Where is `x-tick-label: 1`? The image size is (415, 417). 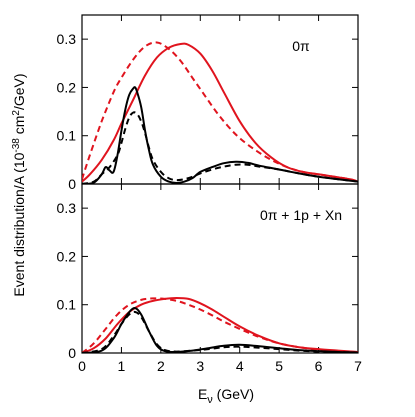 x-tick-label: 1 is located at coordinates (122, 366).